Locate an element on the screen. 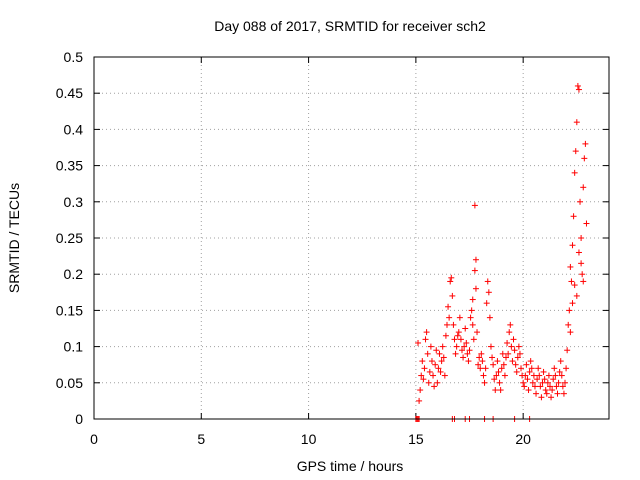  x-tick-label: 15 is located at coordinates (416, 439).